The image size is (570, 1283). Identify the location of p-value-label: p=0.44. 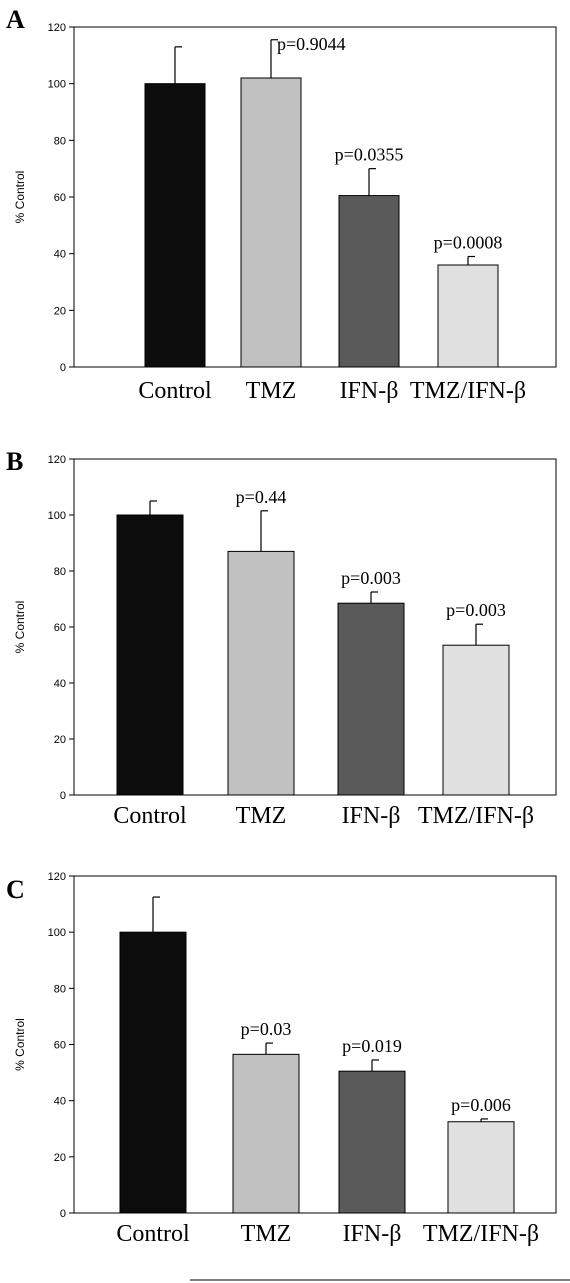
(261, 497).